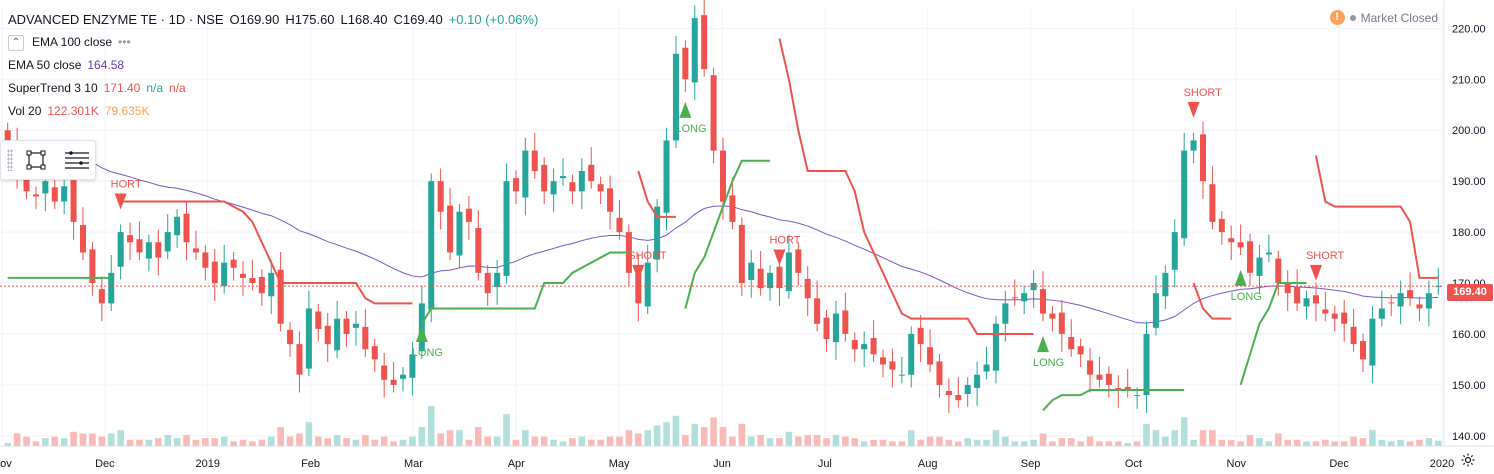 The height and width of the screenshot is (474, 1494). What do you see at coordinates (1468, 460) in the screenshot?
I see `gear-icon` at bounding box center [1468, 460].